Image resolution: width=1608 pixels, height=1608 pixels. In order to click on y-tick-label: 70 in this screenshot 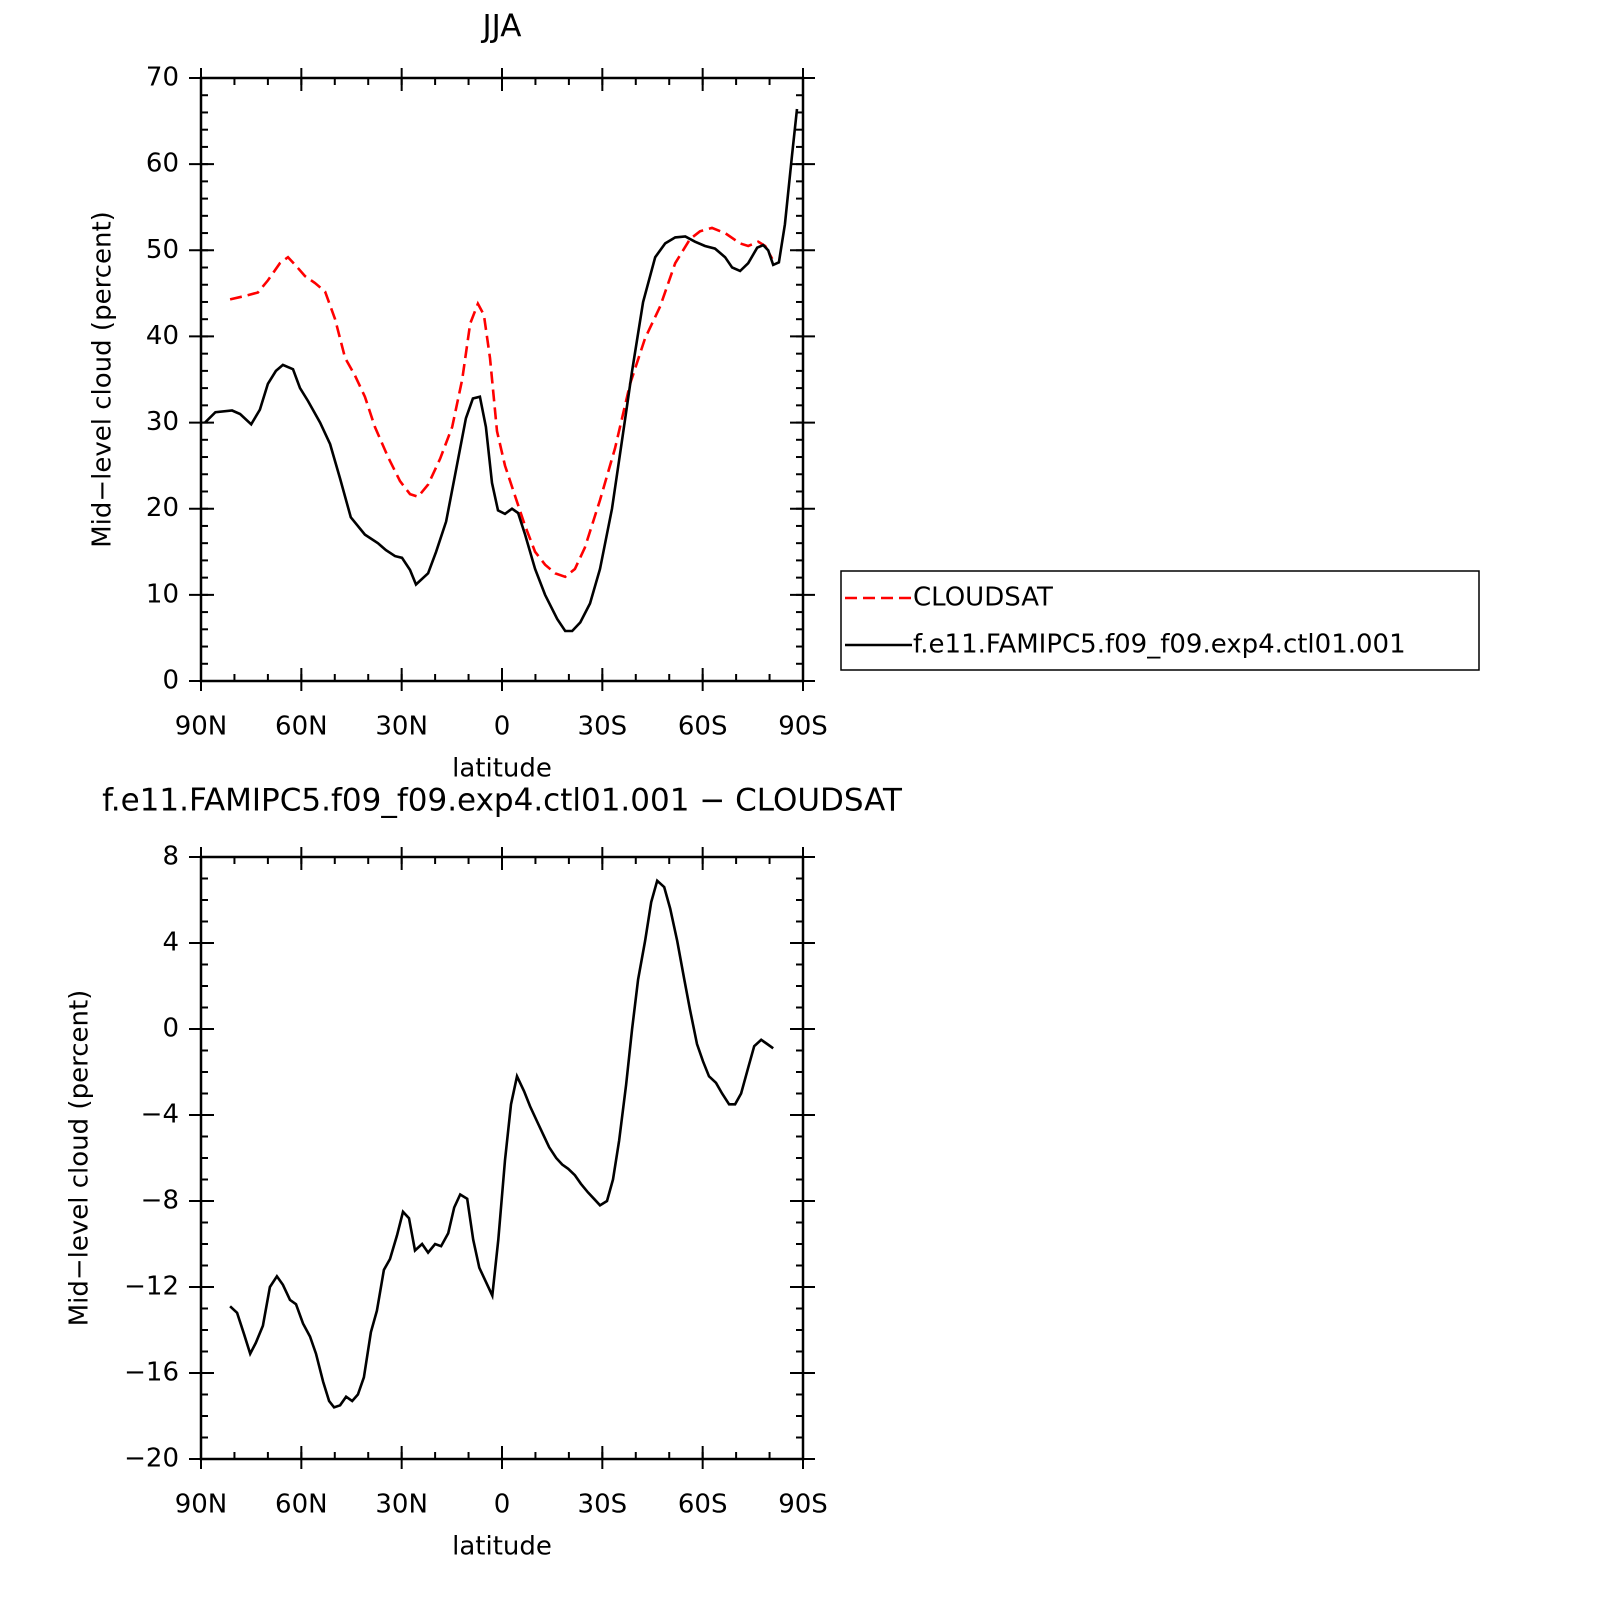, I will do `click(162, 78)`.